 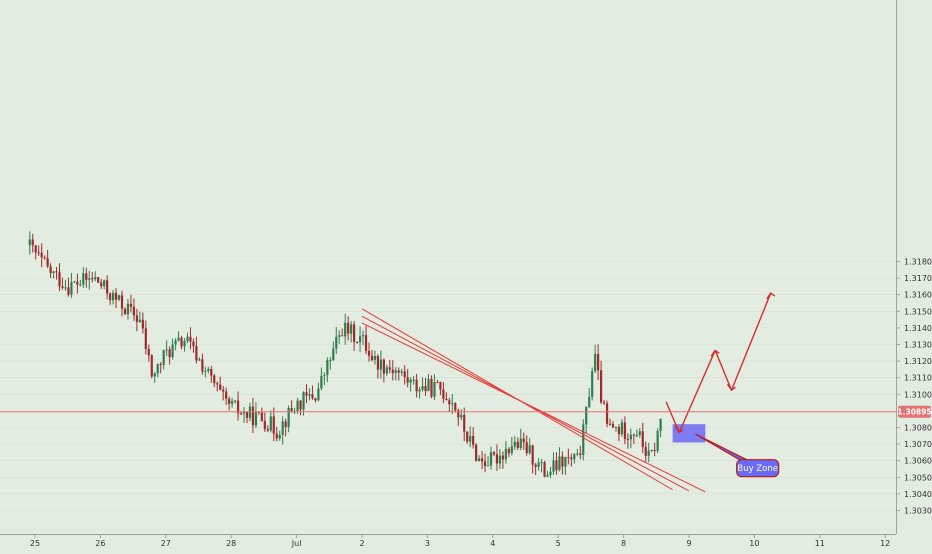 I want to click on callout-label: Buy Zone, so click(x=757, y=469).